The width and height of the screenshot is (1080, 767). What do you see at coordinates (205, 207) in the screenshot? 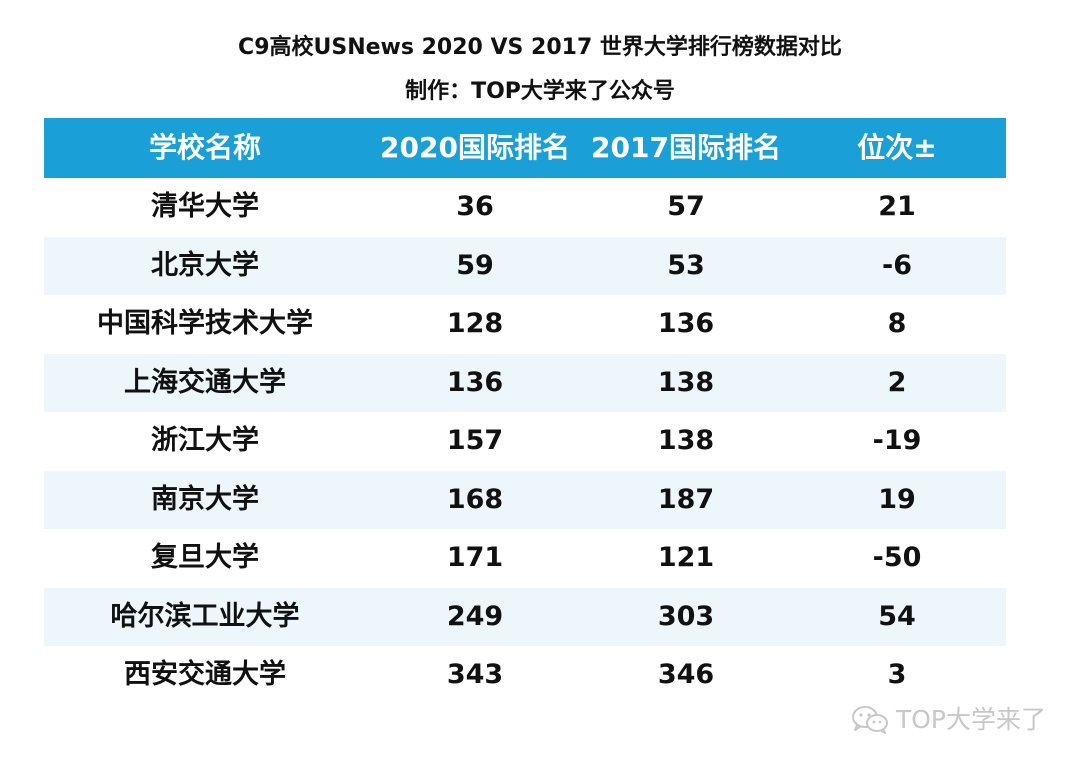
I see `school-name-cell: 清华大学` at bounding box center [205, 207].